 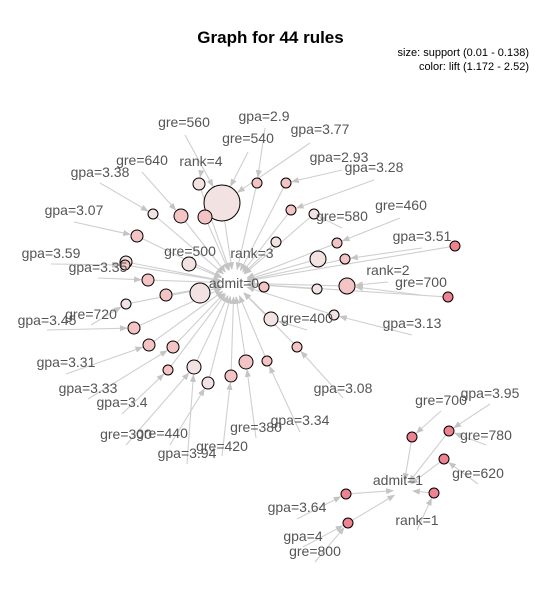 I want to click on color-legend: color: lift (1.172 - 2.52), so click(x=473, y=67).